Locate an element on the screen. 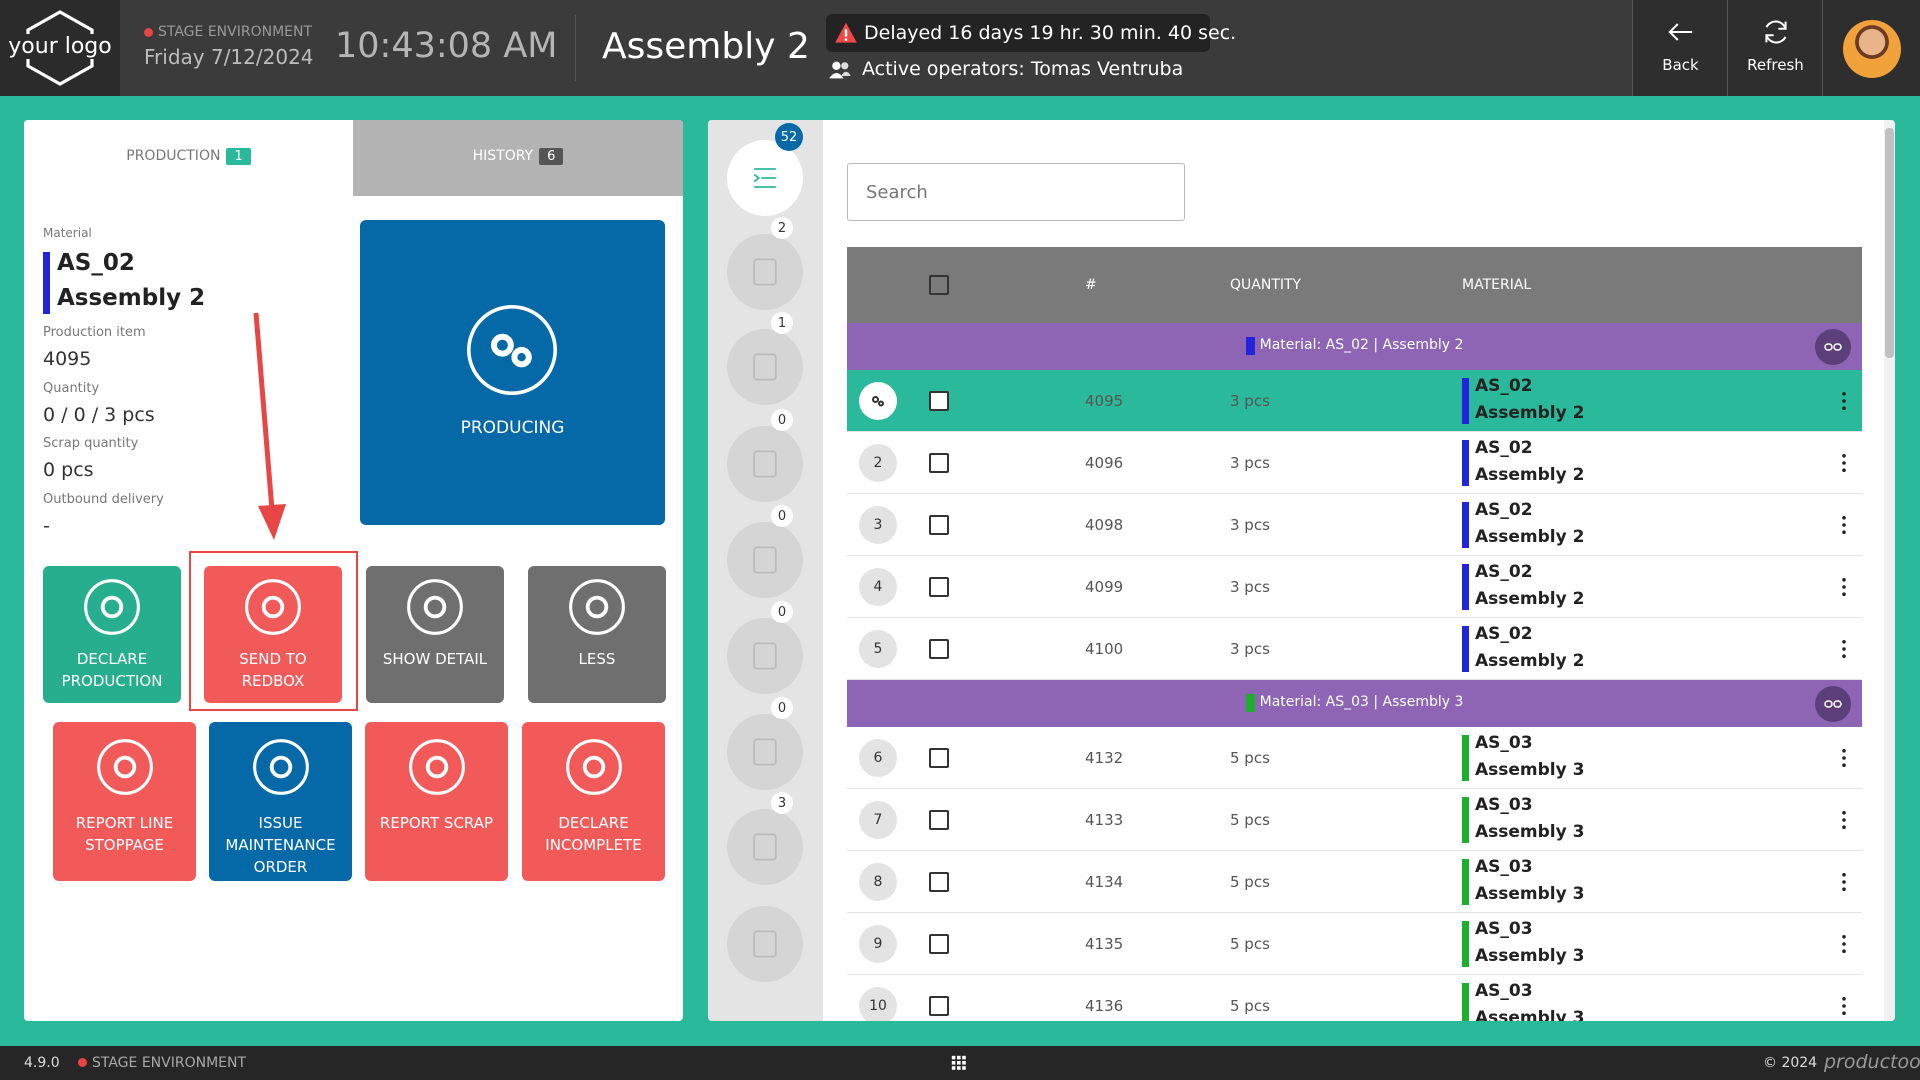 The width and height of the screenshot is (1920, 1080). scrollbar is located at coordinates (1889, 570).